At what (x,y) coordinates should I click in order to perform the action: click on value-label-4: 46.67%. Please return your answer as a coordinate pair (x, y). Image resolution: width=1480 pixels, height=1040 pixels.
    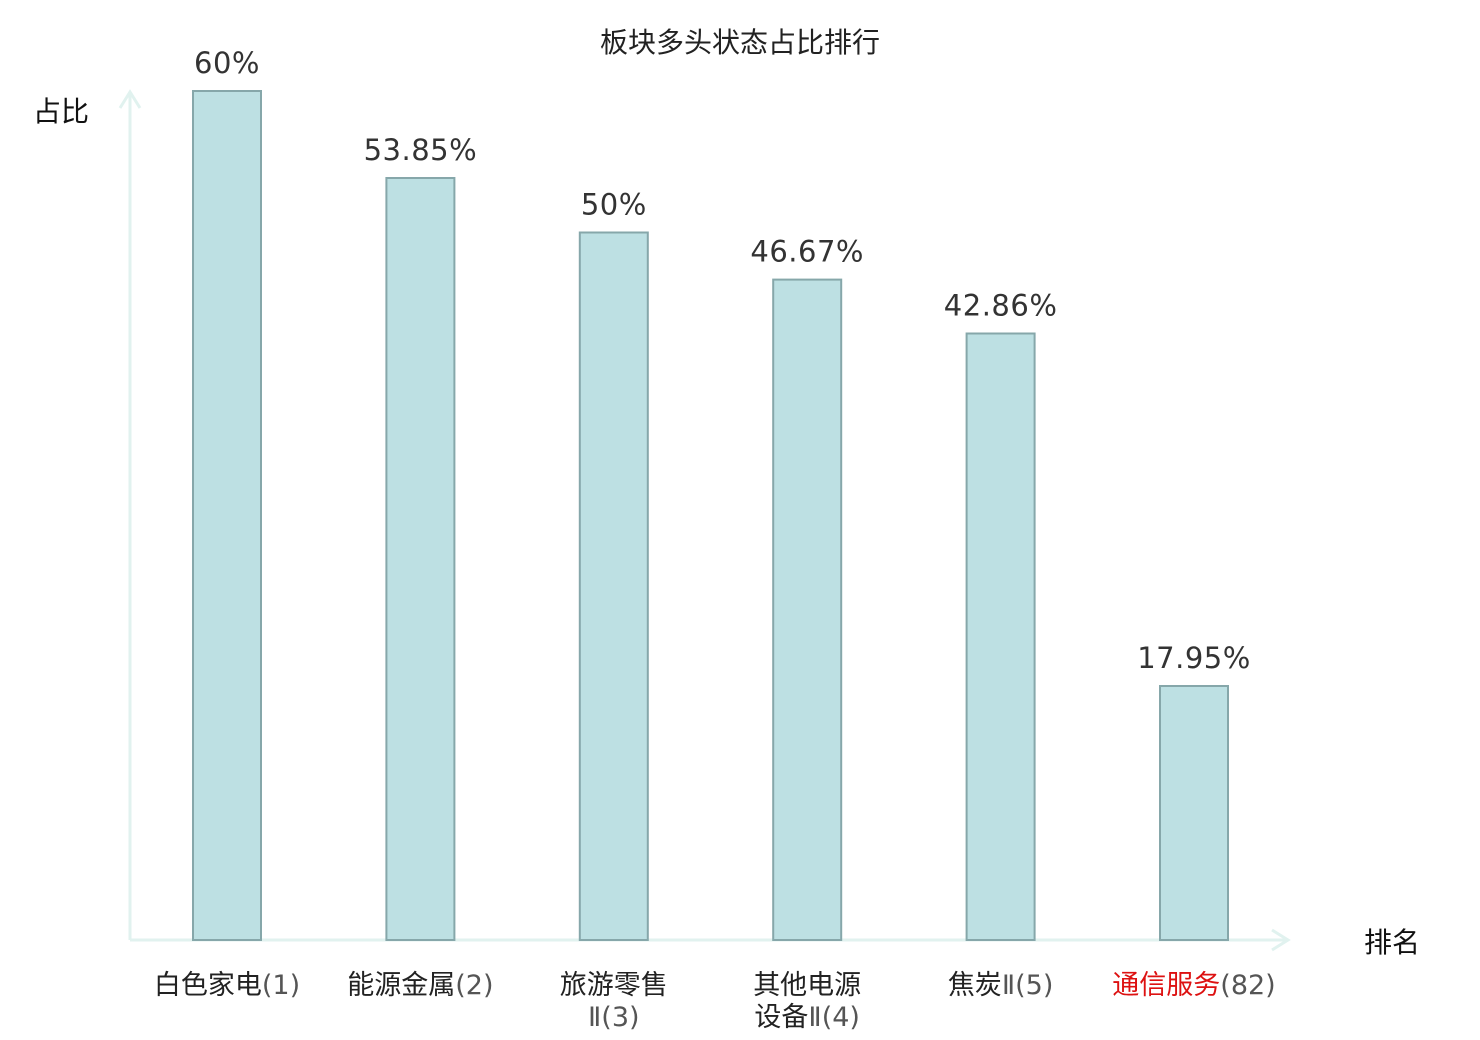
    Looking at the image, I should click on (807, 252).